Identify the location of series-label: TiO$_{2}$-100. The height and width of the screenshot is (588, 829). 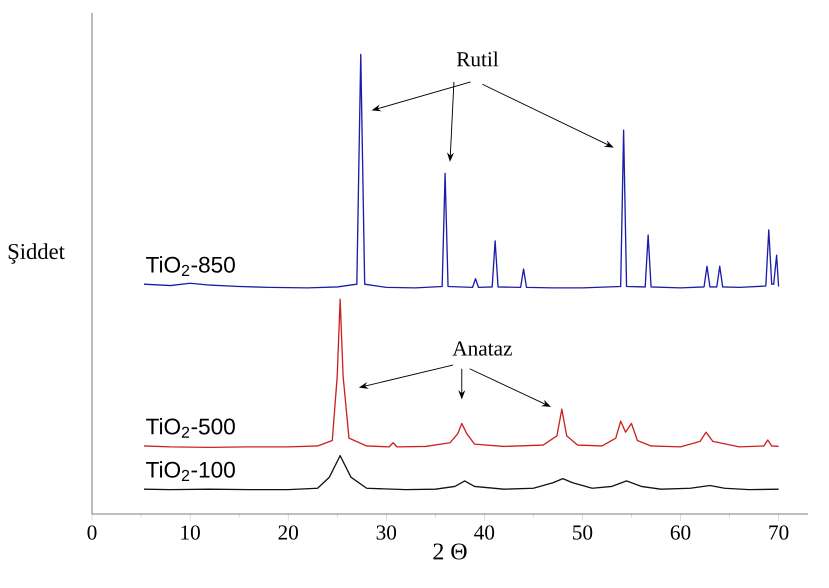
(190, 471).